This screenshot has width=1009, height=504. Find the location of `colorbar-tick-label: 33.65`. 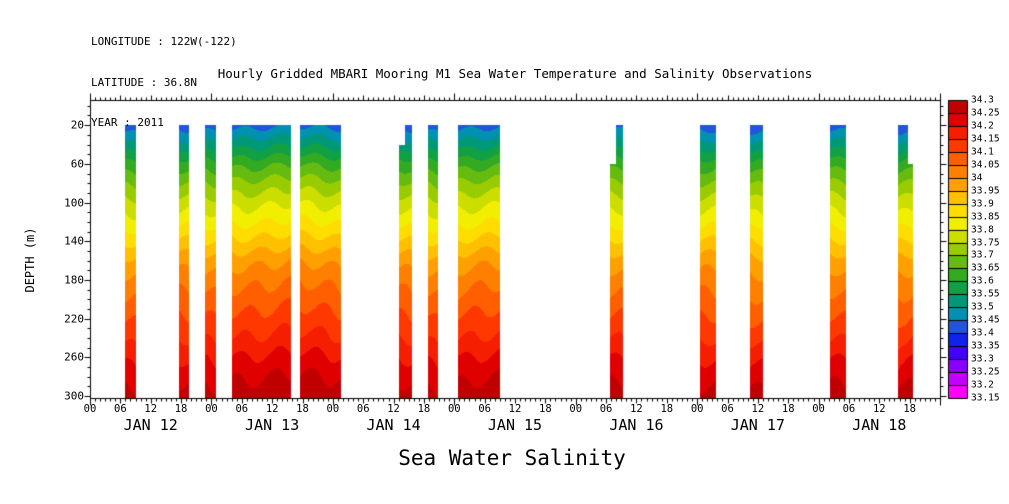

colorbar-tick-label: 33.65 is located at coordinates (985, 268).